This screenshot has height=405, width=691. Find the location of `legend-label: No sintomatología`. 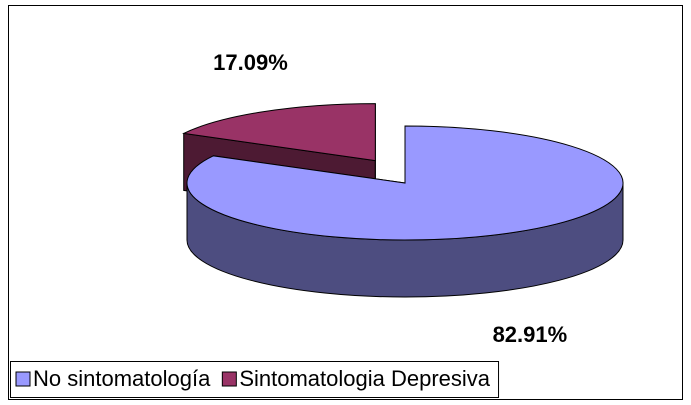

legend-label: No sintomatología is located at coordinates (122, 378).